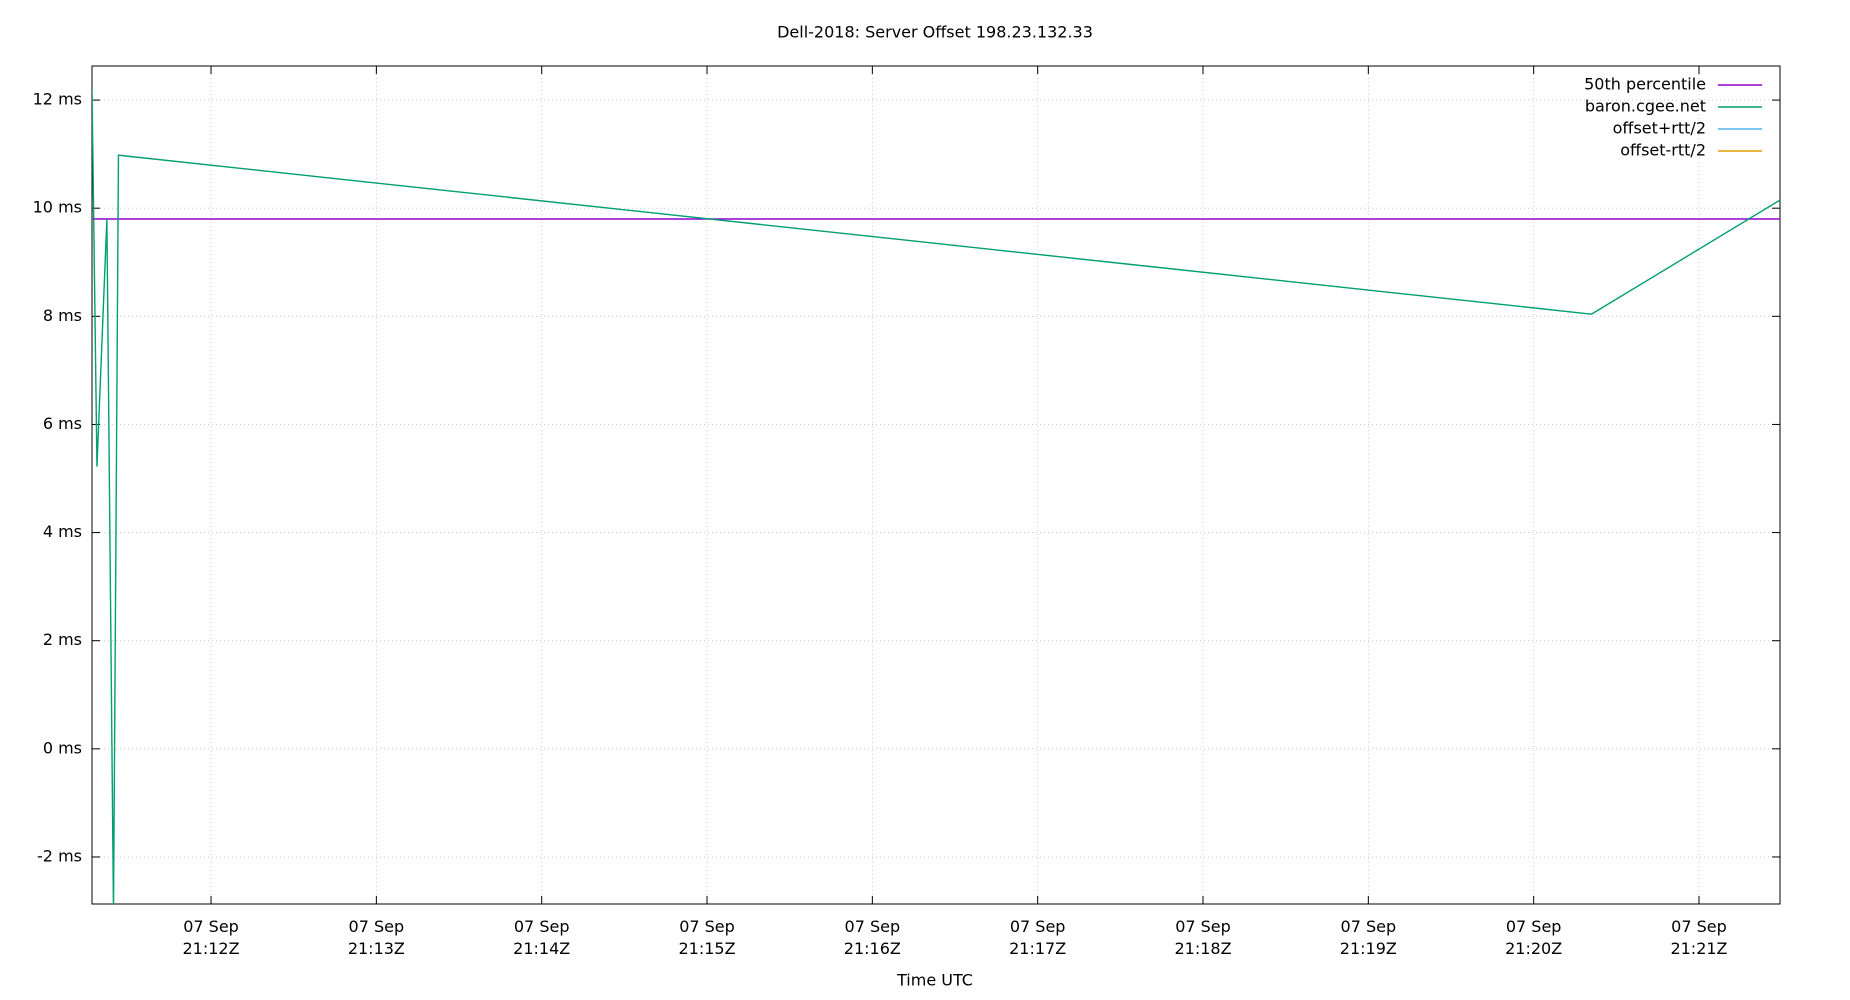 Image resolution: width=1850 pixels, height=1000 pixels. What do you see at coordinates (1699, 937) in the screenshot?
I see `x-tick-label: 07 Sep 21:21Z` at bounding box center [1699, 937].